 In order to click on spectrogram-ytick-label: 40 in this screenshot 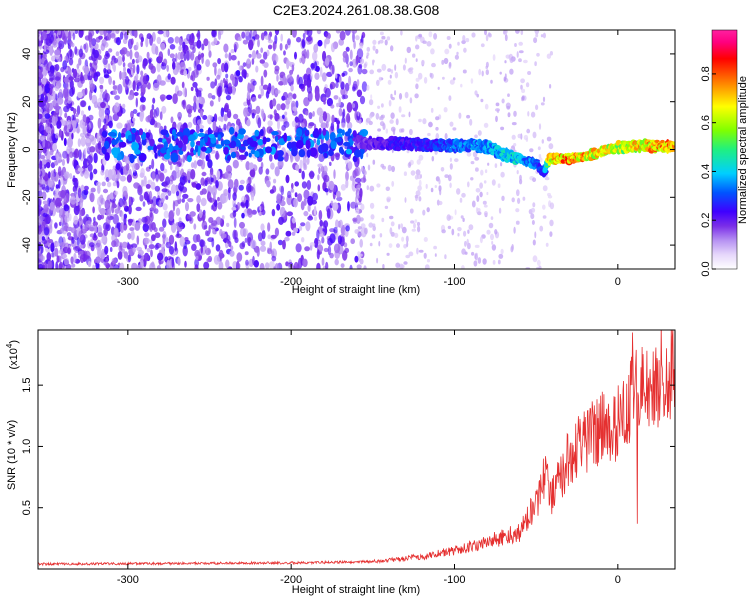, I will do `click(27, 54)`.